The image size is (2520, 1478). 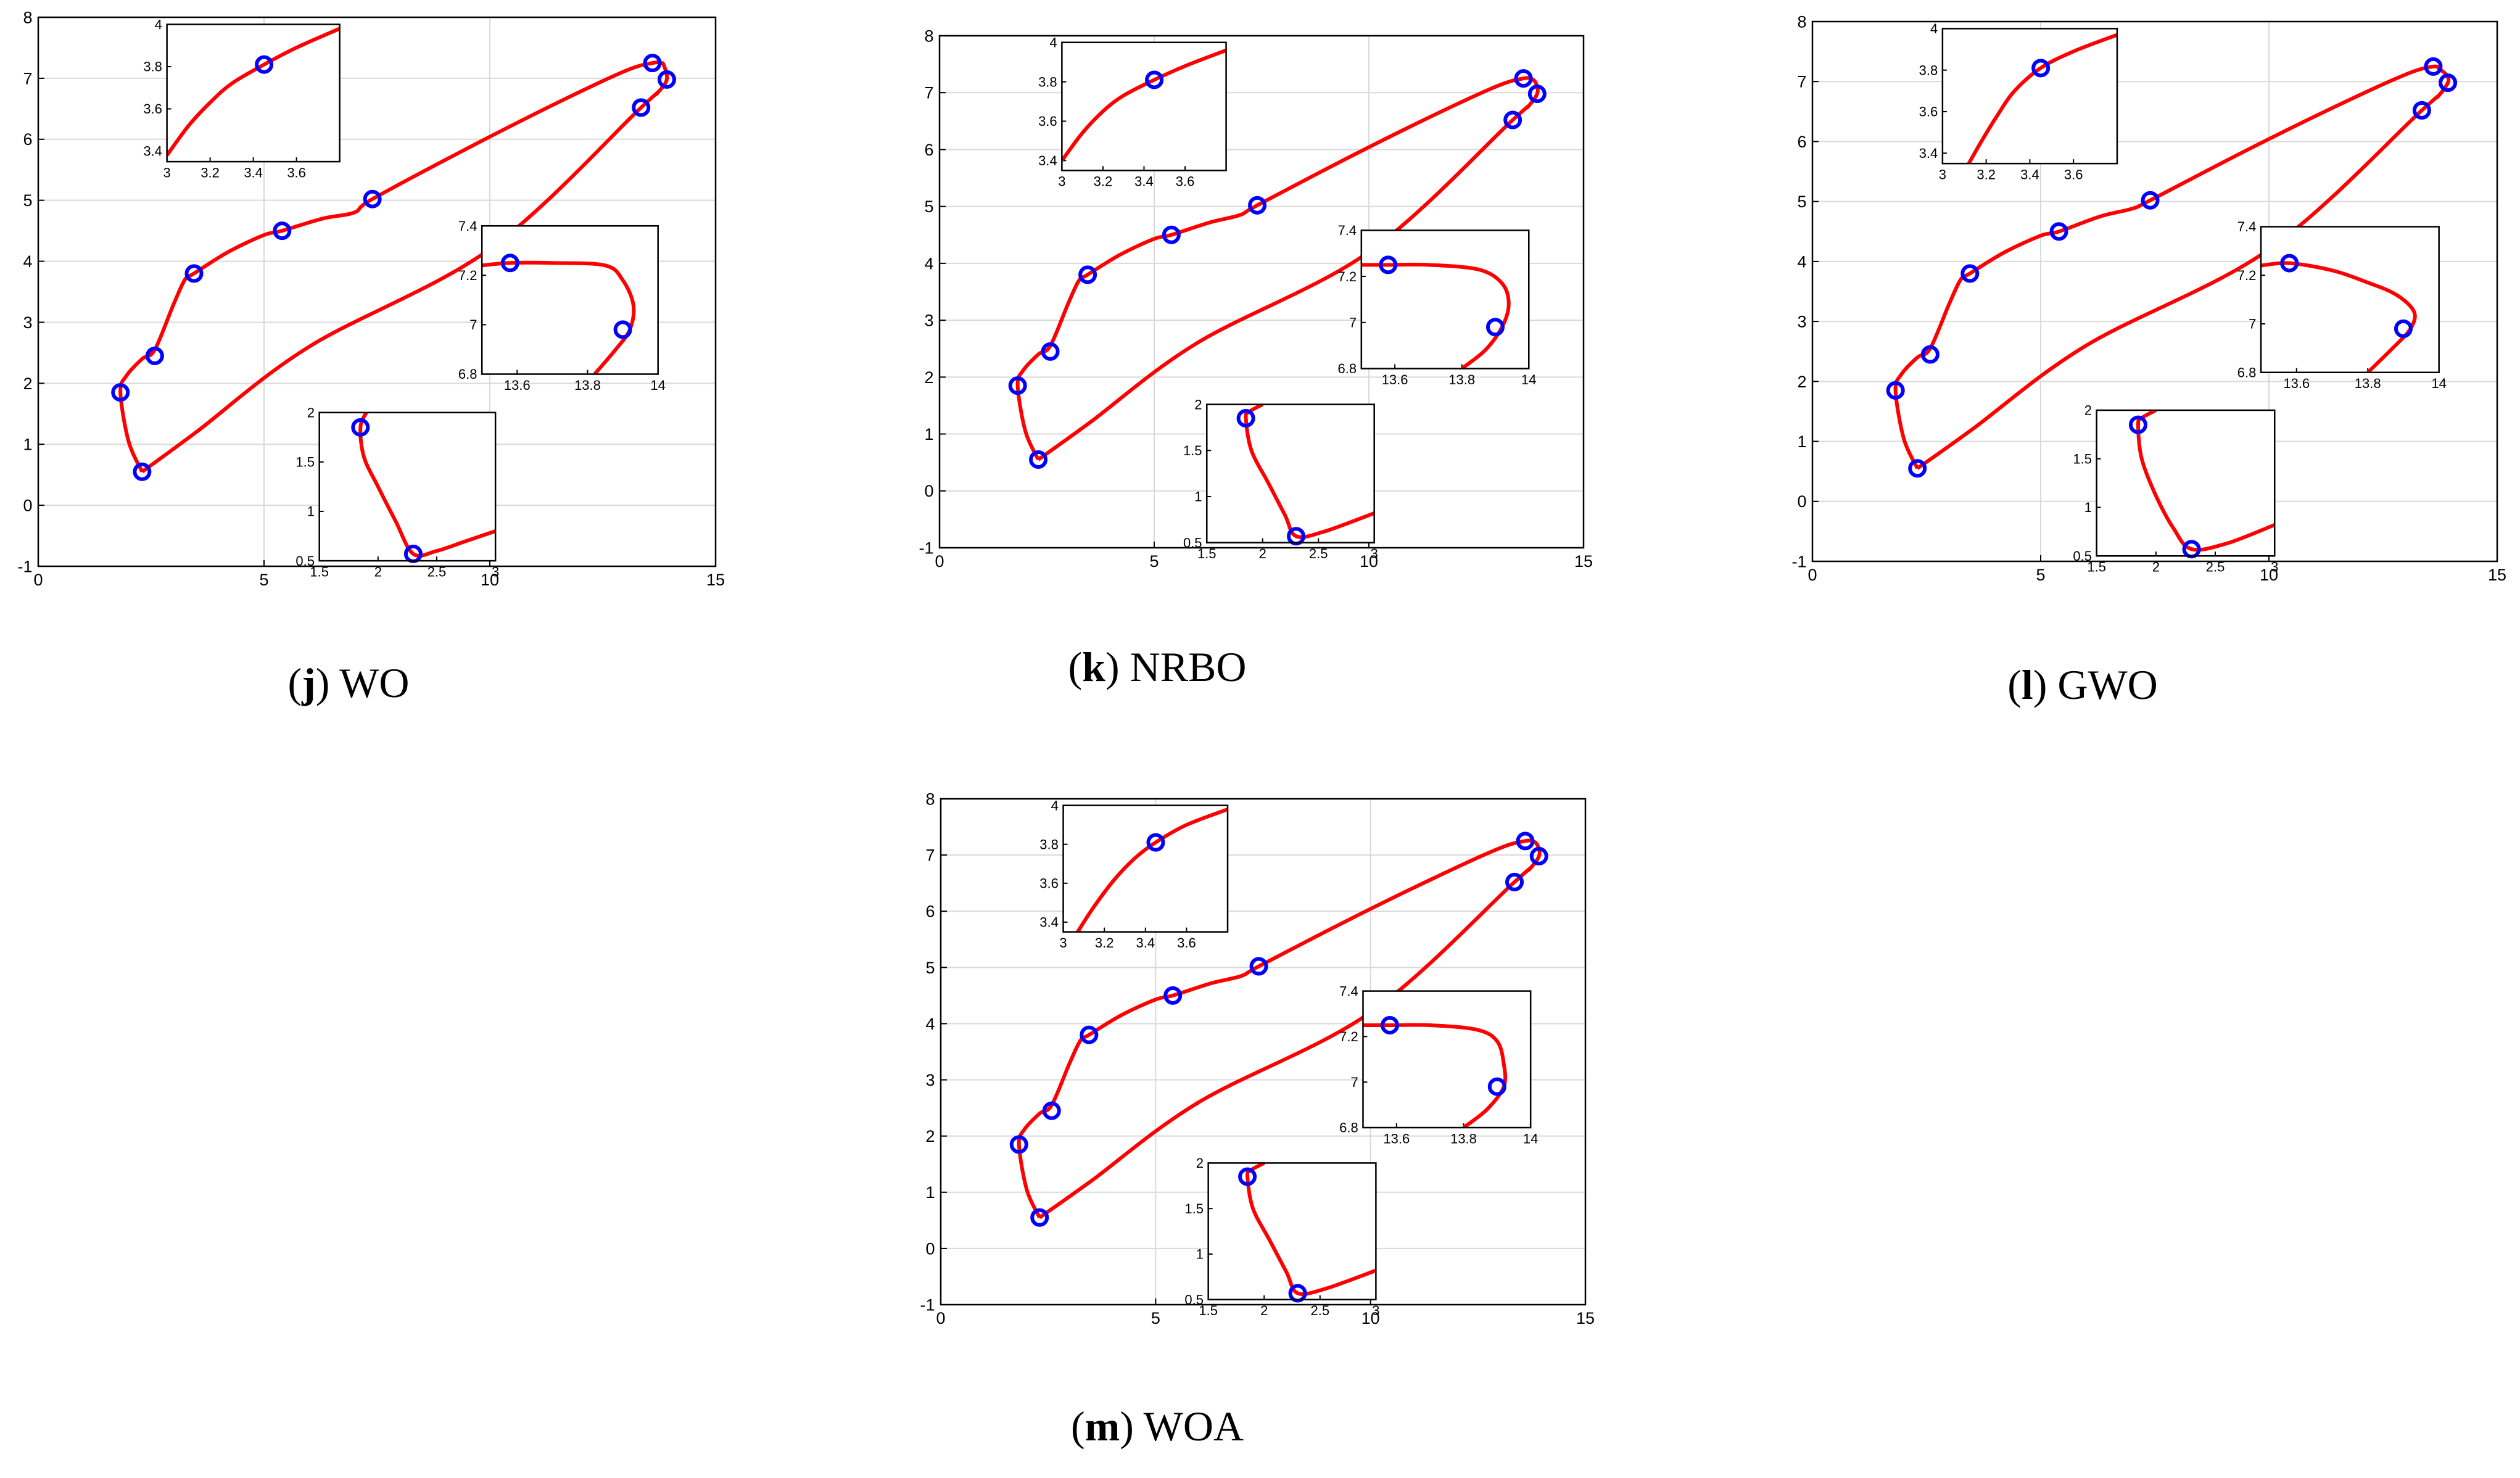 I want to click on inset-xtick-label: 13.8, so click(x=1463, y=1138).